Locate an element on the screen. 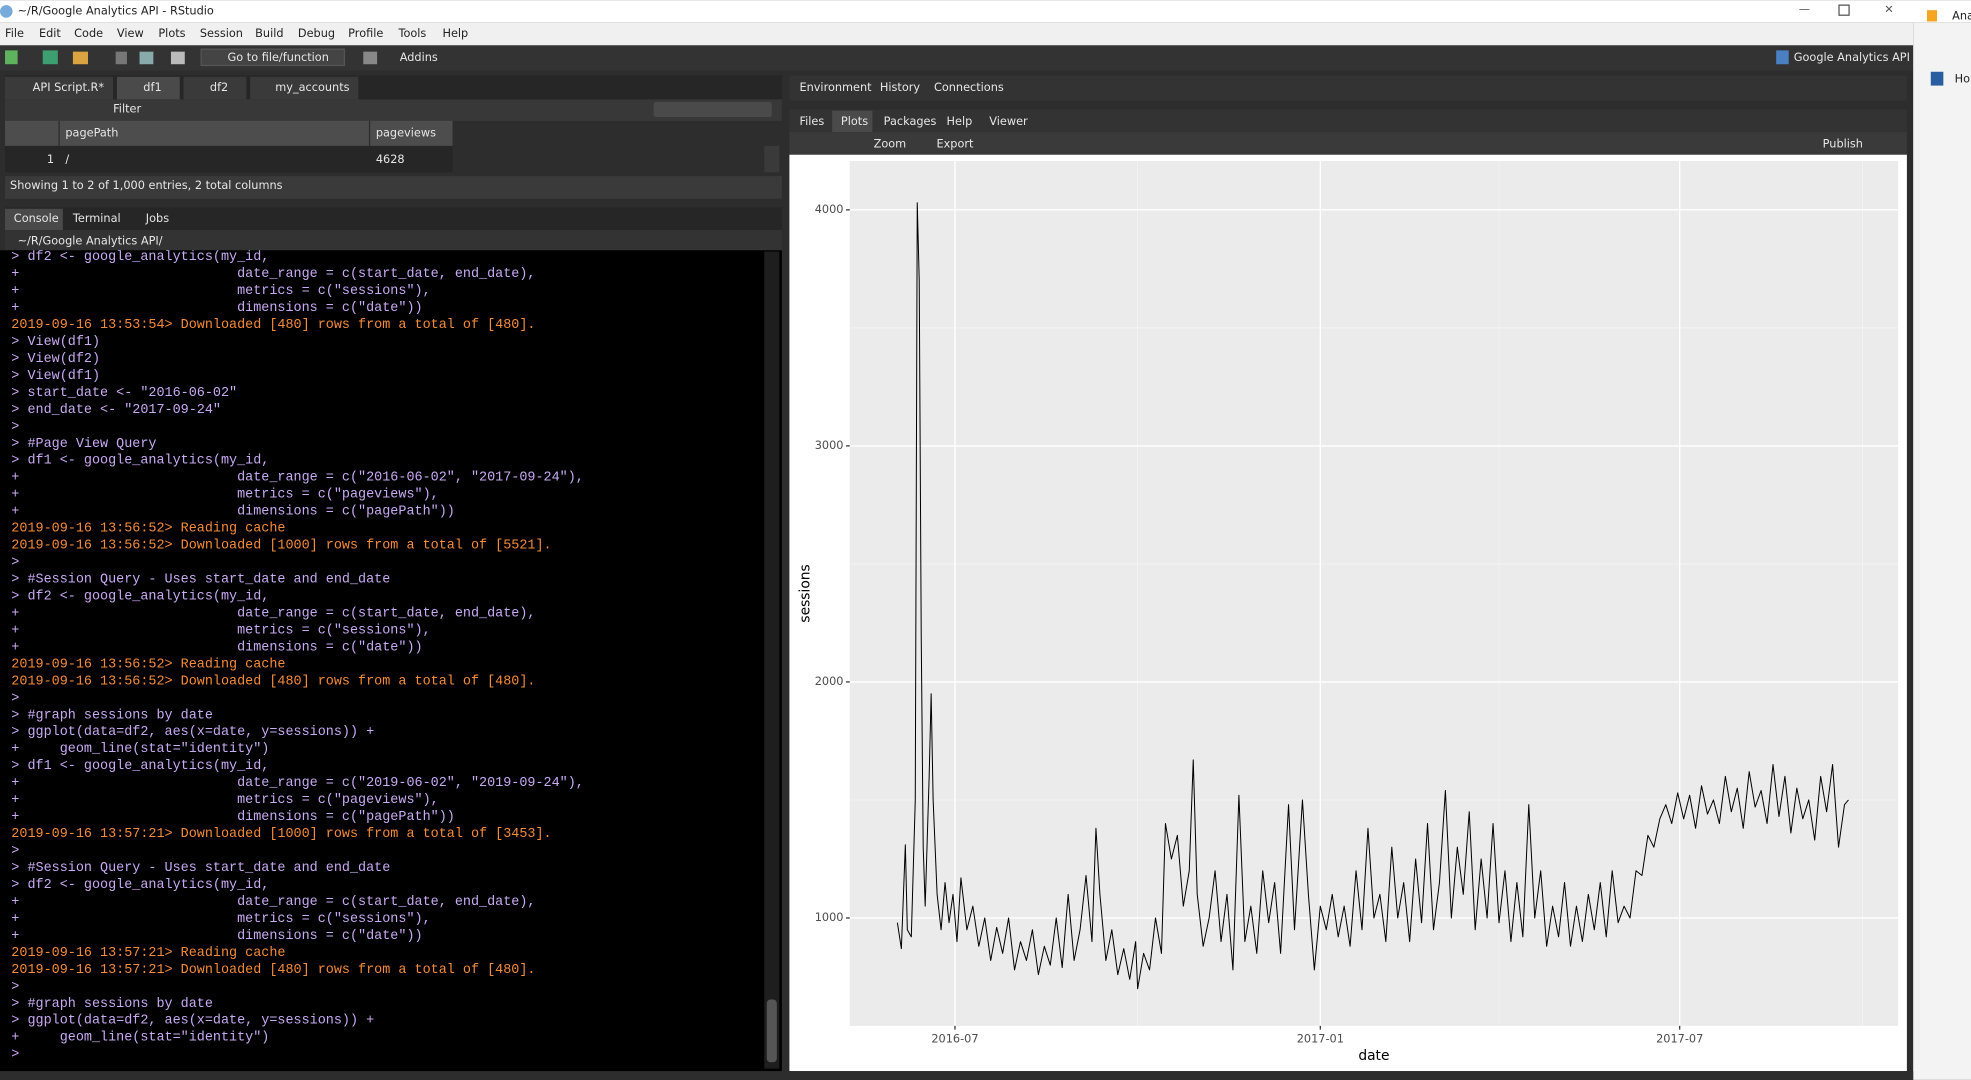 Image resolution: width=1971 pixels, height=1080 pixels. filter-button: Filter is located at coordinates (127, 108).